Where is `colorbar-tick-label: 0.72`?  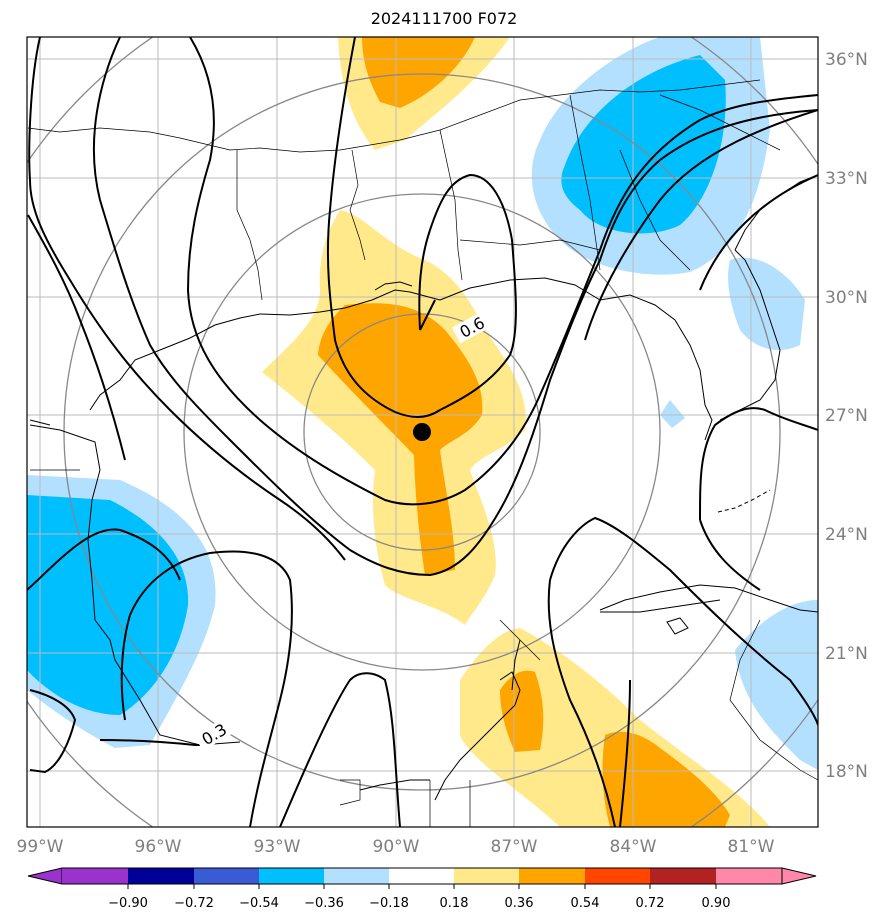 colorbar-tick-label: 0.72 is located at coordinates (650, 903).